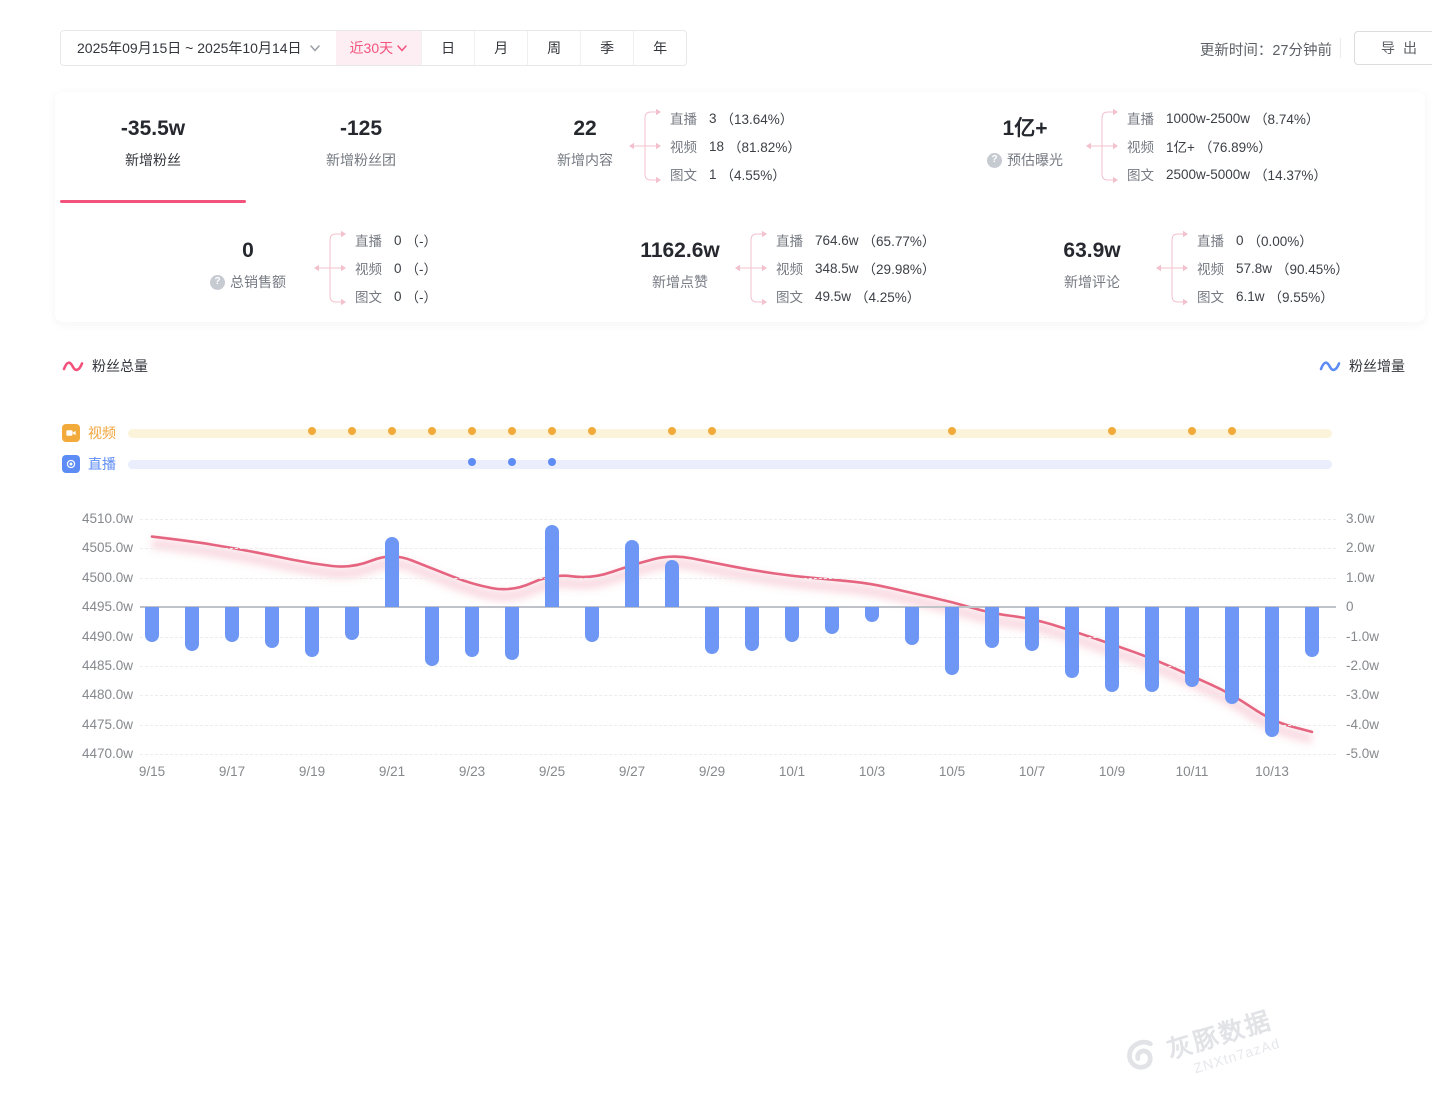 The width and height of the screenshot is (1432, 1096). What do you see at coordinates (107, 548) in the screenshot?
I see `y-axis-label-left: 4505.0w` at bounding box center [107, 548].